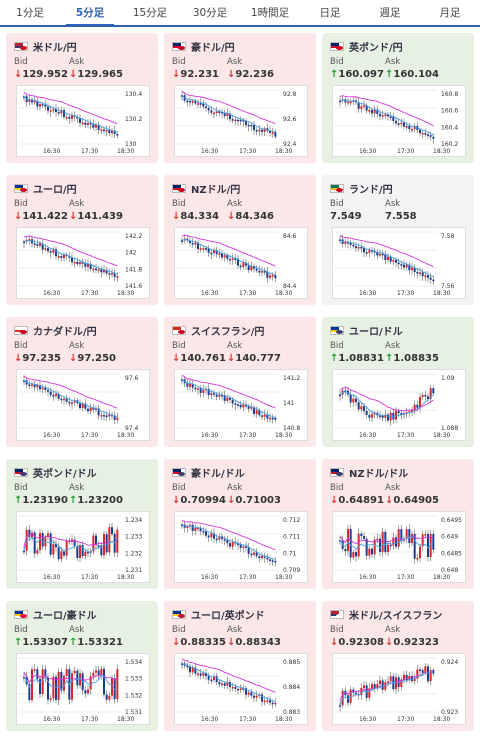 The width and height of the screenshot is (480, 736). Describe the element at coordinates (83, 121) in the screenshot. I see `mini-chart: 130.4 130.2 130 16:30 17:30 18:30` at that location.